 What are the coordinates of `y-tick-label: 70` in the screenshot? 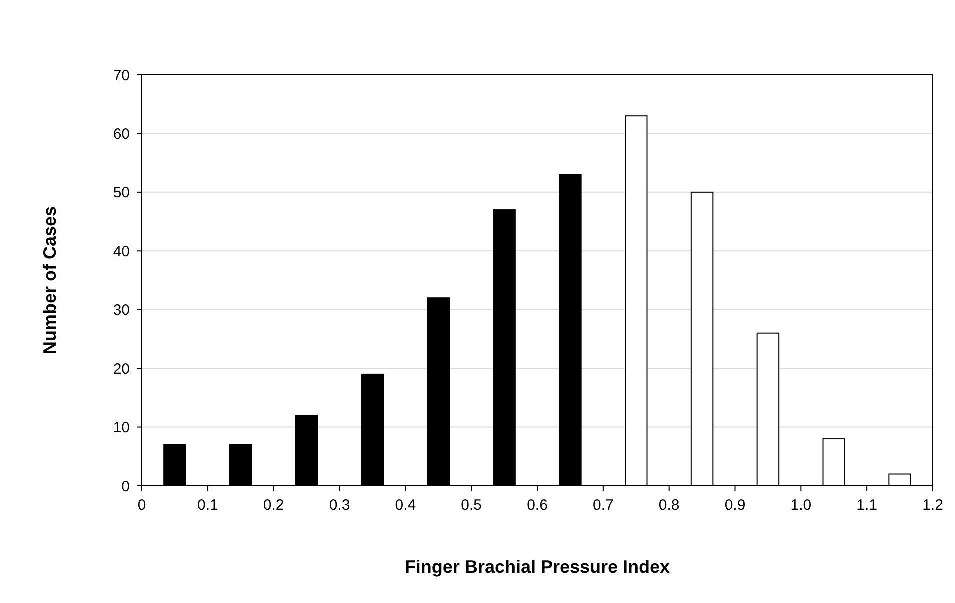 It's located at (121, 75).